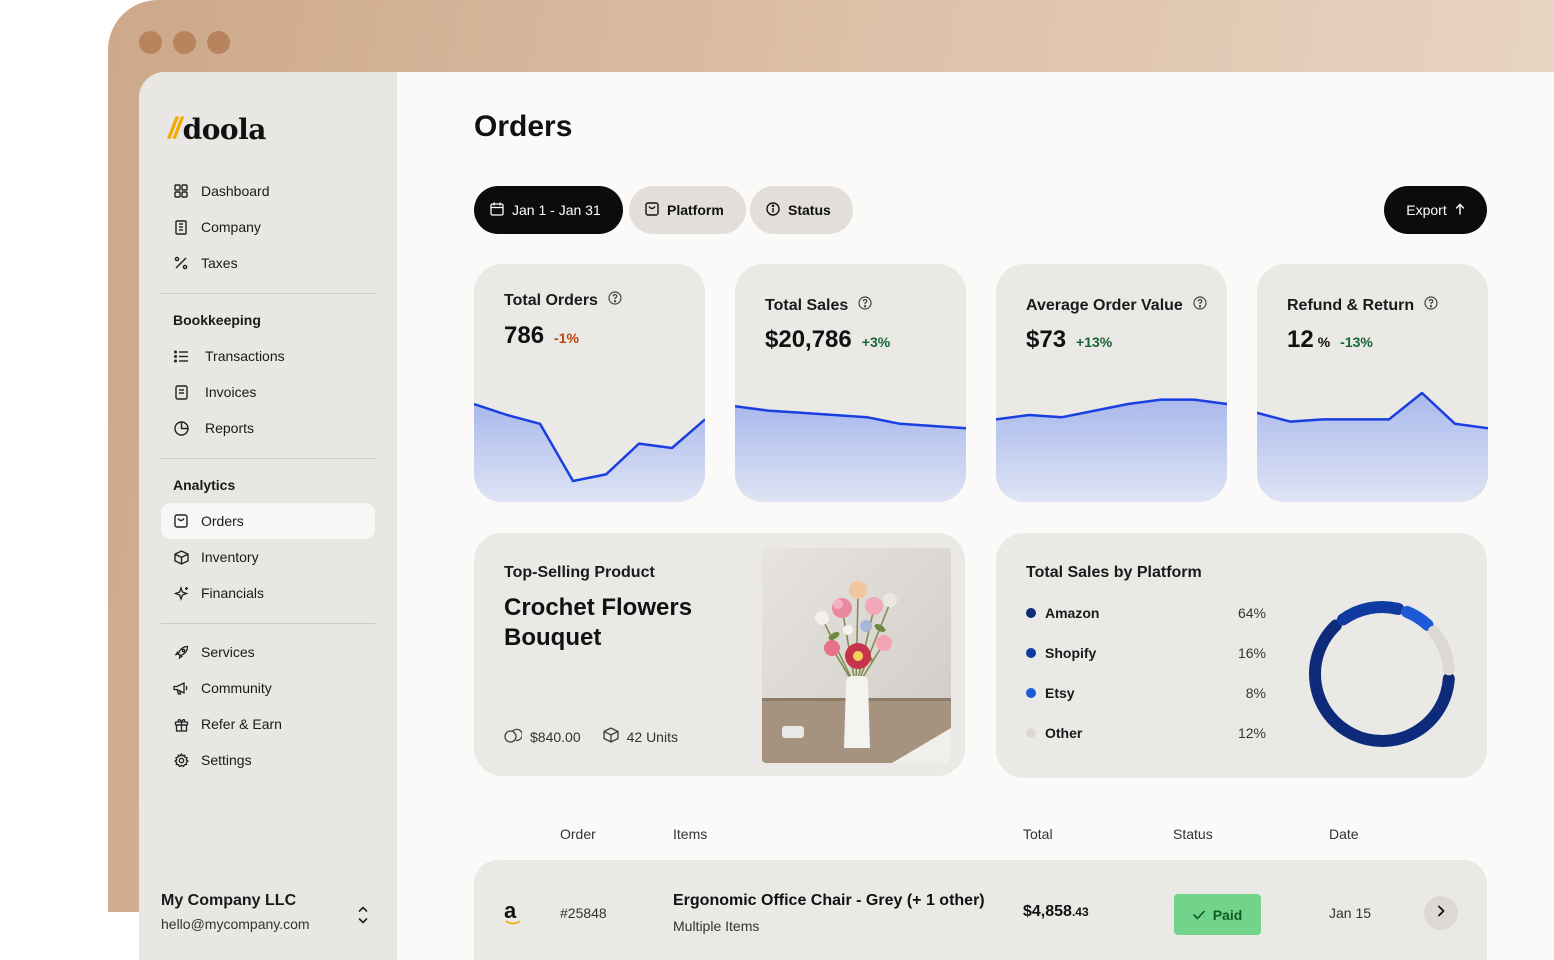 This screenshot has width=1554, height=960. I want to click on arrow-up-icon, so click(1460, 210).